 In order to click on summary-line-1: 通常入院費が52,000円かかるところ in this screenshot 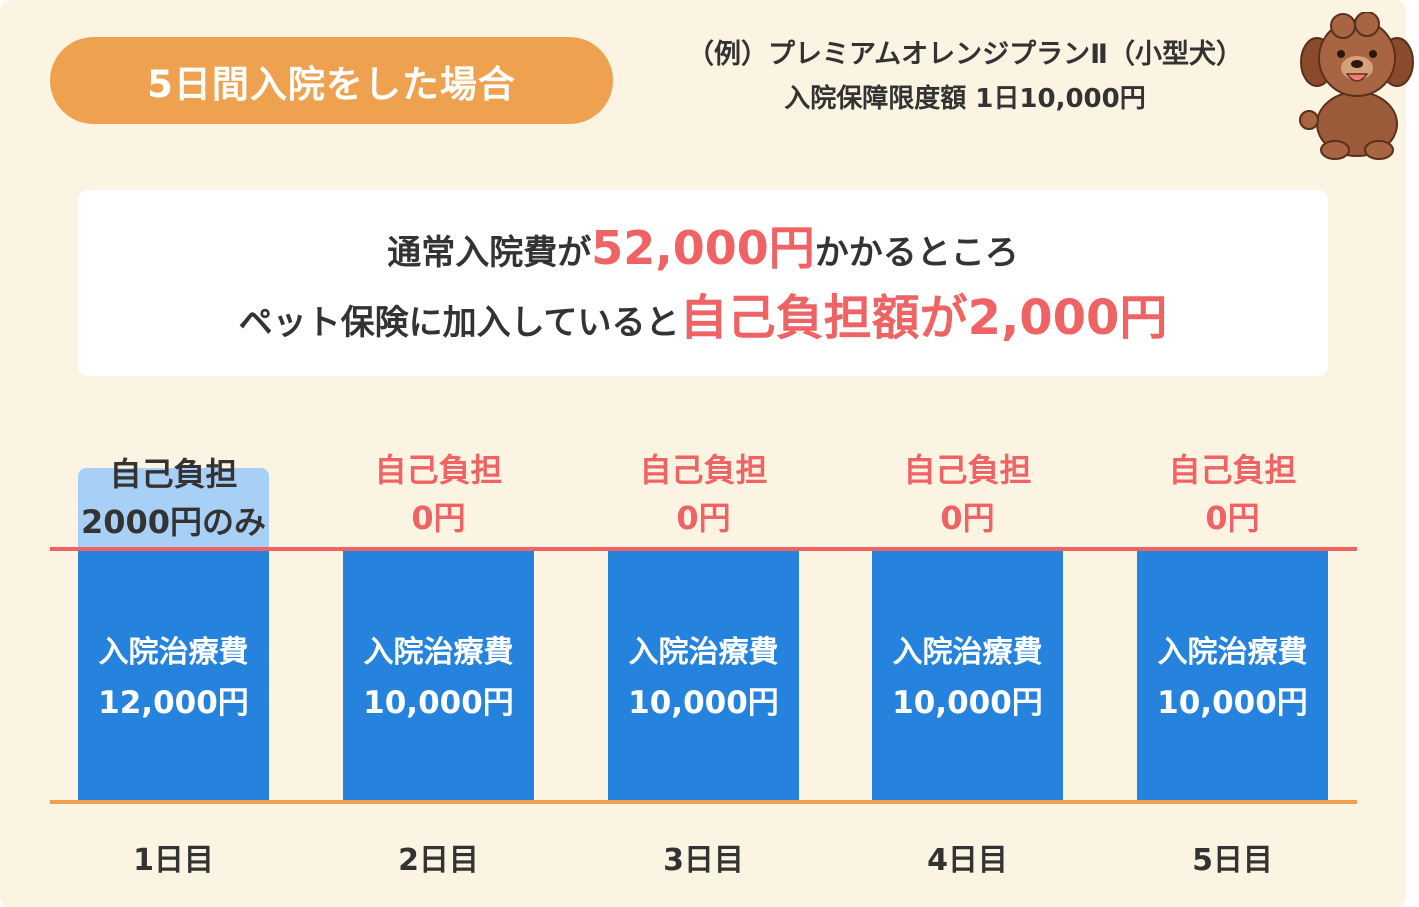, I will do `click(703, 250)`.